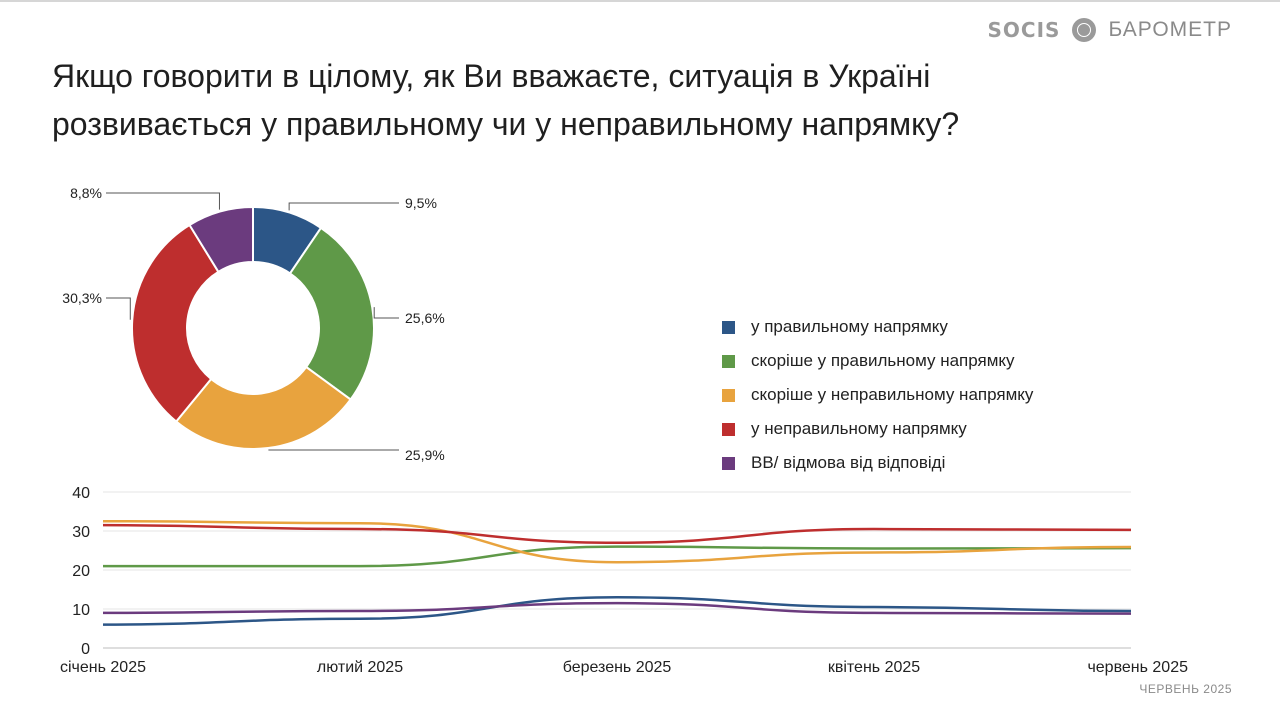  I want to click on legend-item-4: у неправильному напрямку, so click(877, 429).